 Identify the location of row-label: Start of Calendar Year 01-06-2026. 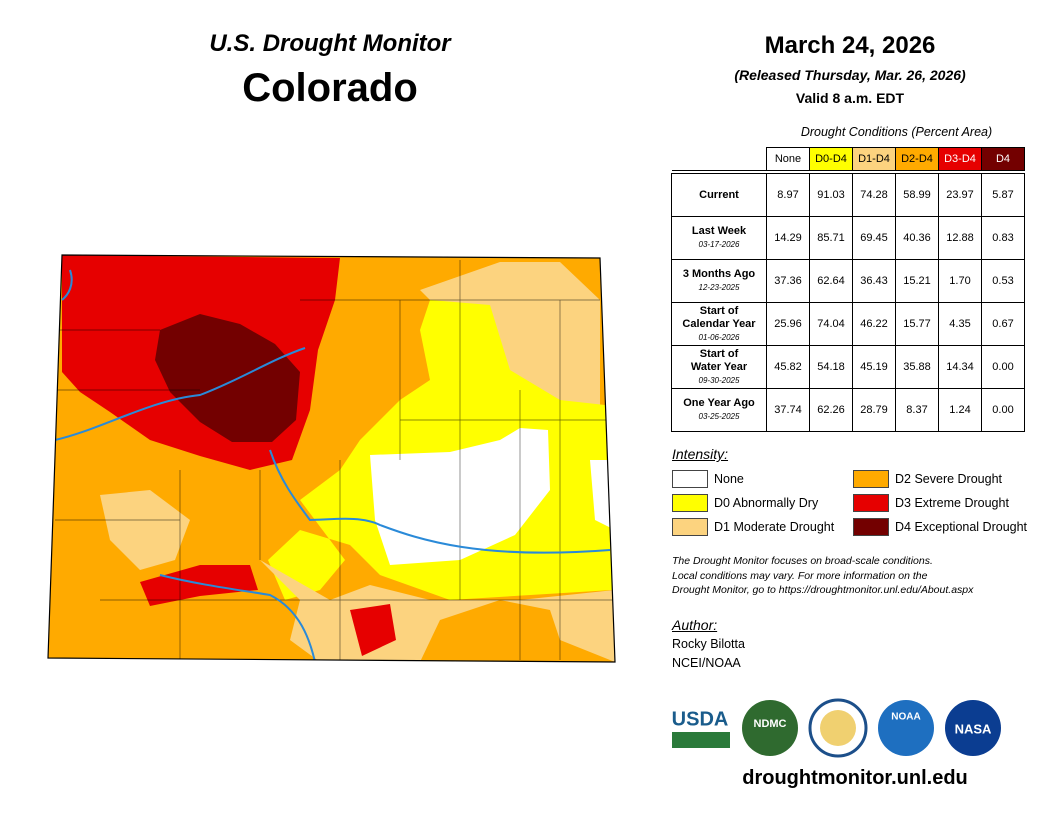
(719, 324).